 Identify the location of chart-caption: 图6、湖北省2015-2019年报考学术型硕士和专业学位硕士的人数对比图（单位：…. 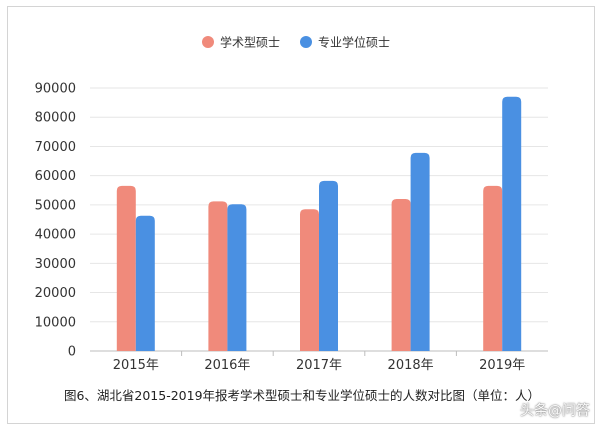
(302, 395).